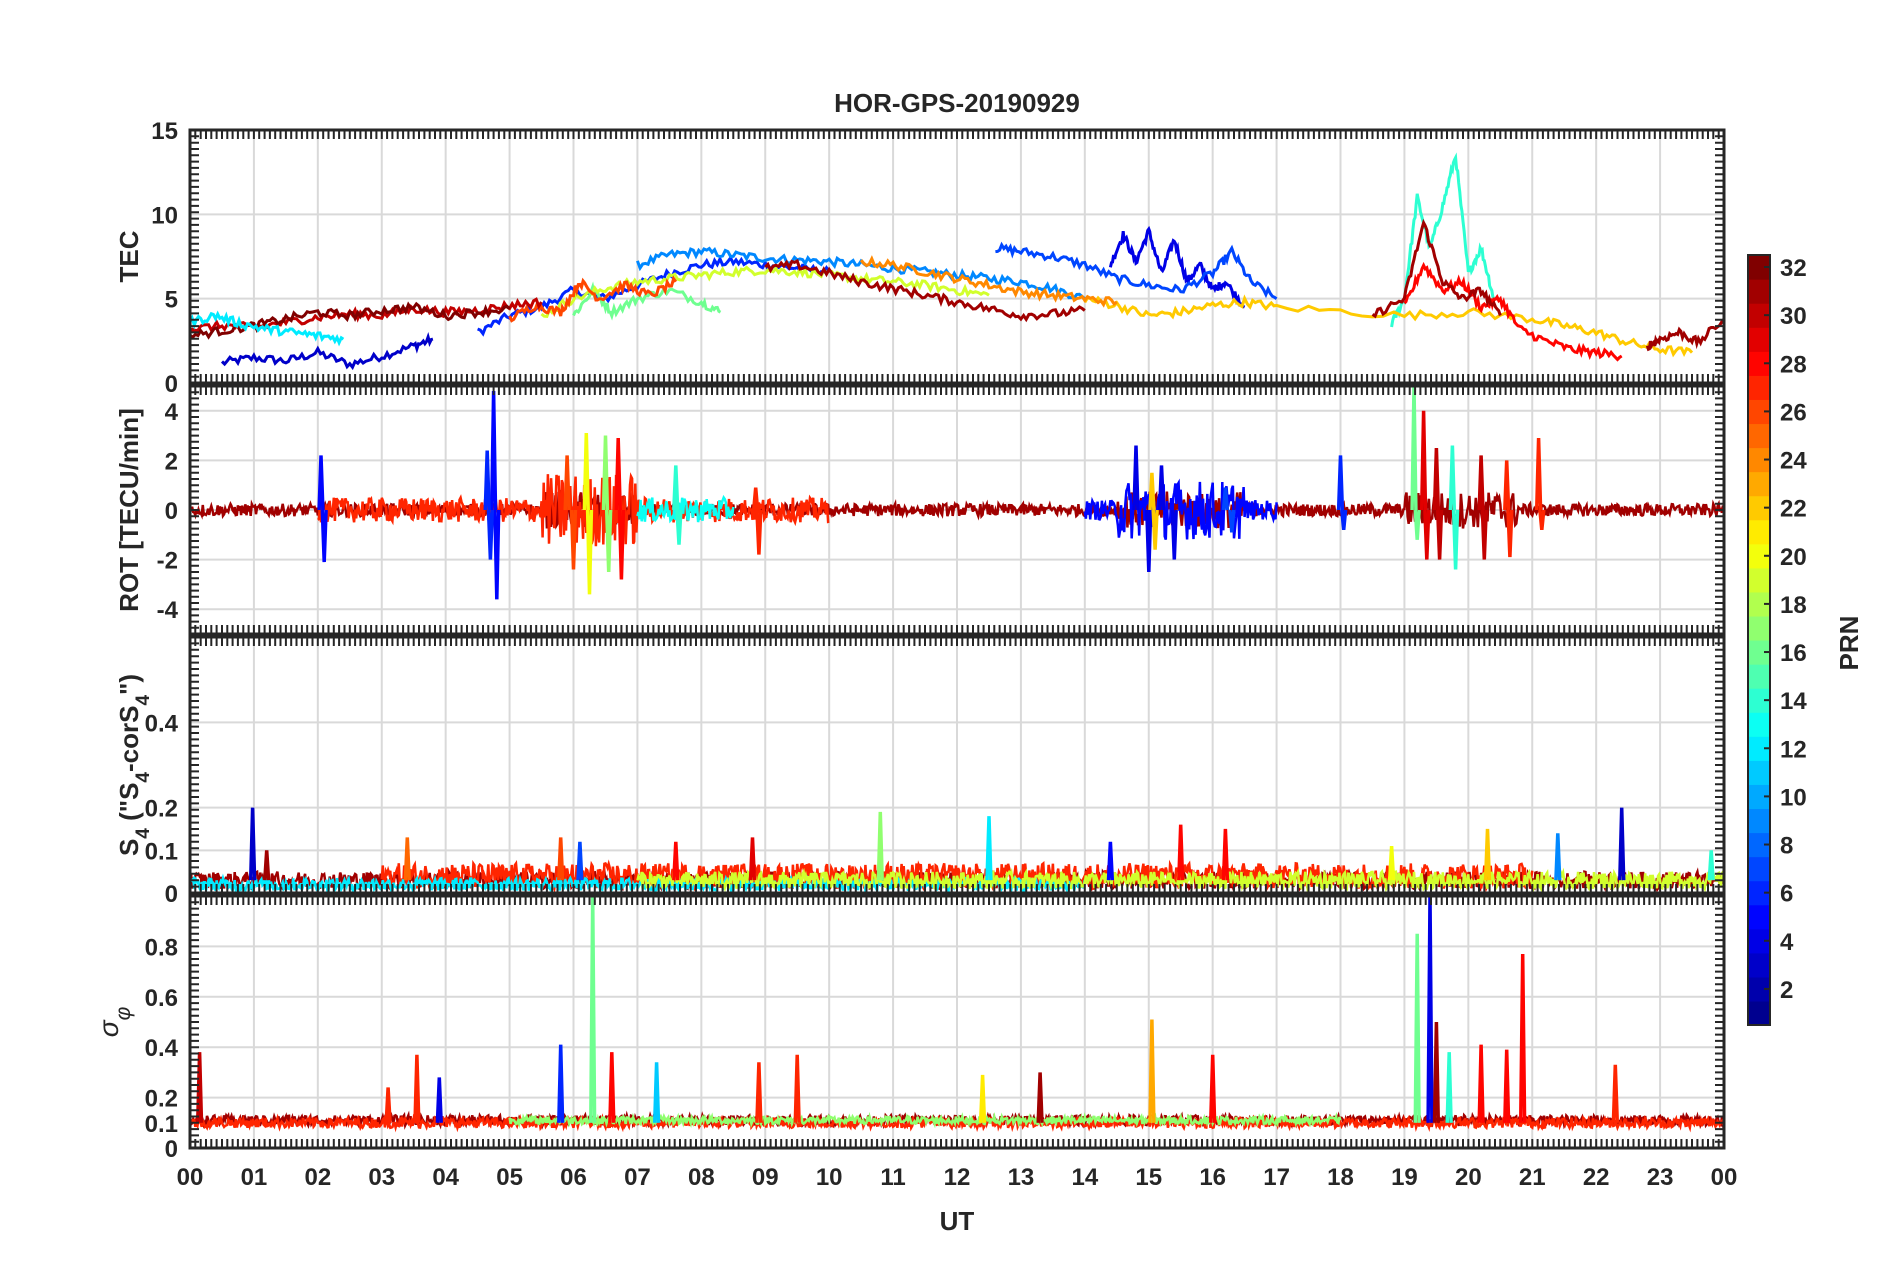  What do you see at coordinates (161, 1124) in the screenshot?
I see `y-tick-label-sigma_phi: 0.1` at bounding box center [161, 1124].